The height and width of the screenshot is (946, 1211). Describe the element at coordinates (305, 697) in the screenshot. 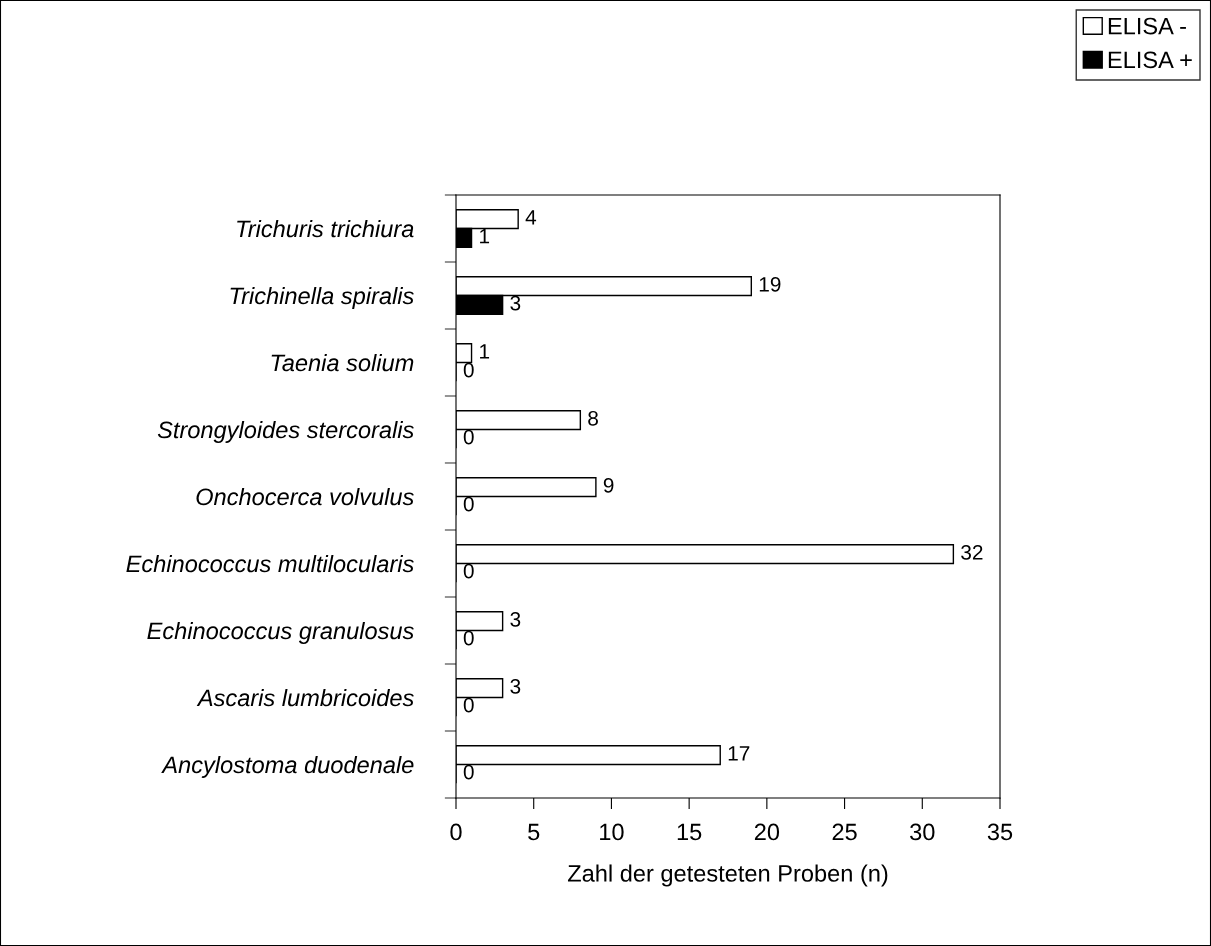

I see `y-tick-label: Ascaris lumbricoides` at that location.